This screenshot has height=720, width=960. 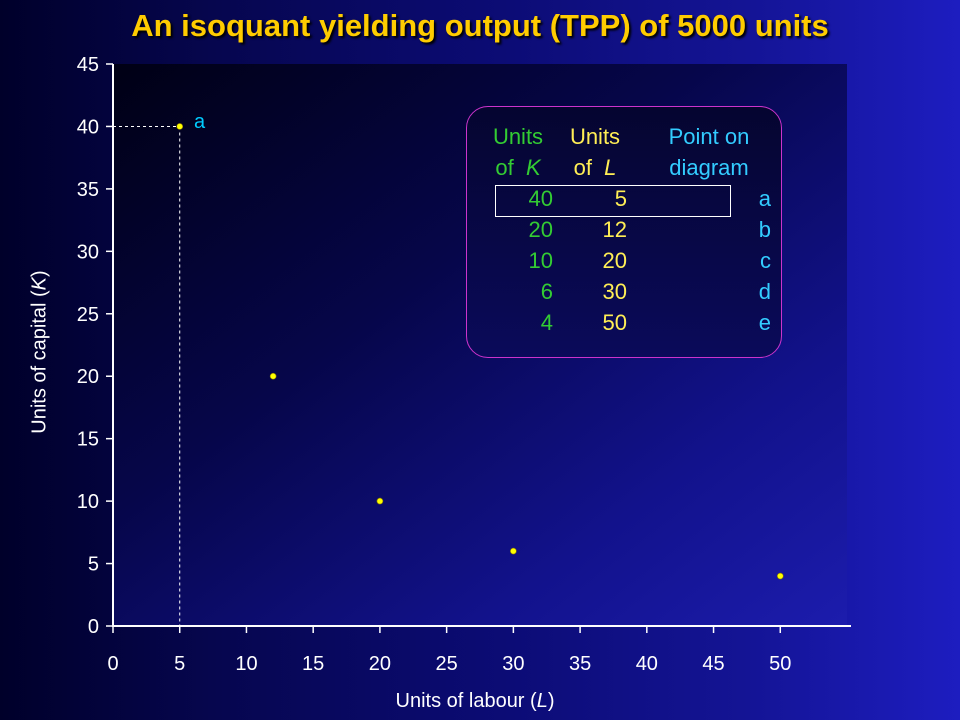 I want to click on x-tick-label: 30, so click(x=513, y=664).